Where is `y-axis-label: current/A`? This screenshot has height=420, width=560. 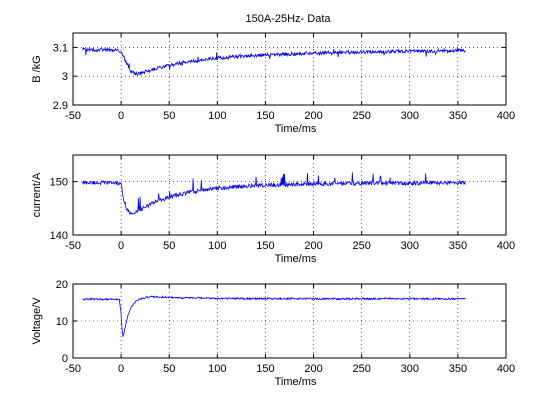 y-axis-label: current/A is located at coordinates (37, 194).